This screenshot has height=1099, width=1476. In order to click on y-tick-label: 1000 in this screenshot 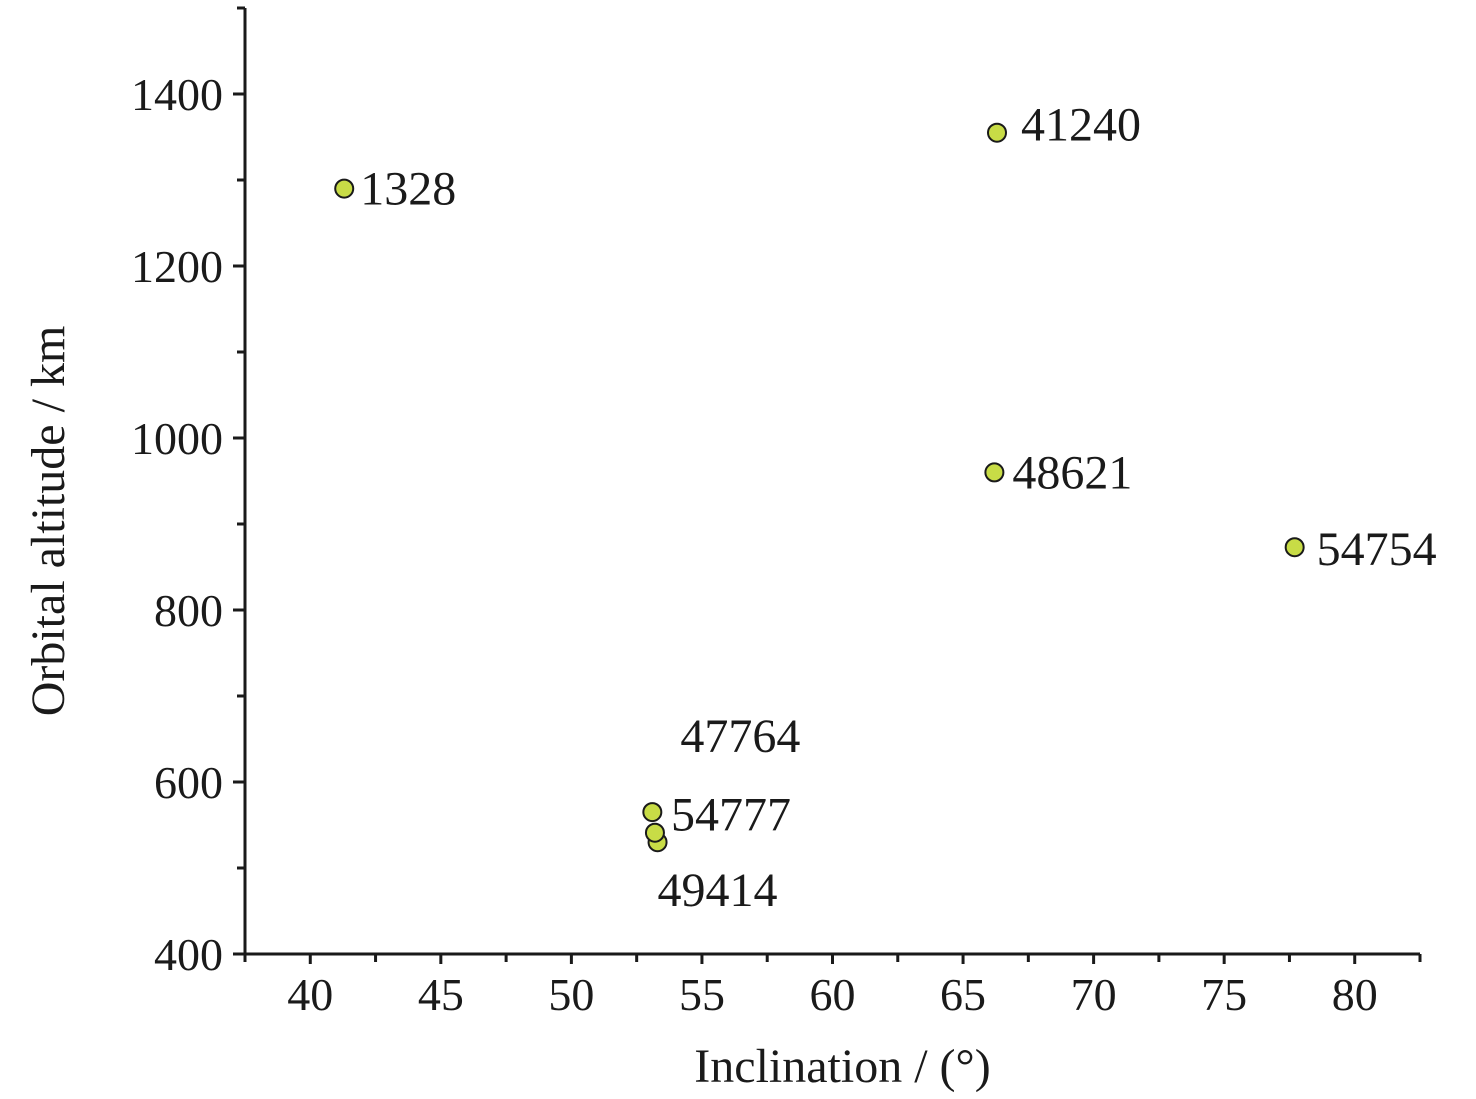, I will do `click(177, 438)`.